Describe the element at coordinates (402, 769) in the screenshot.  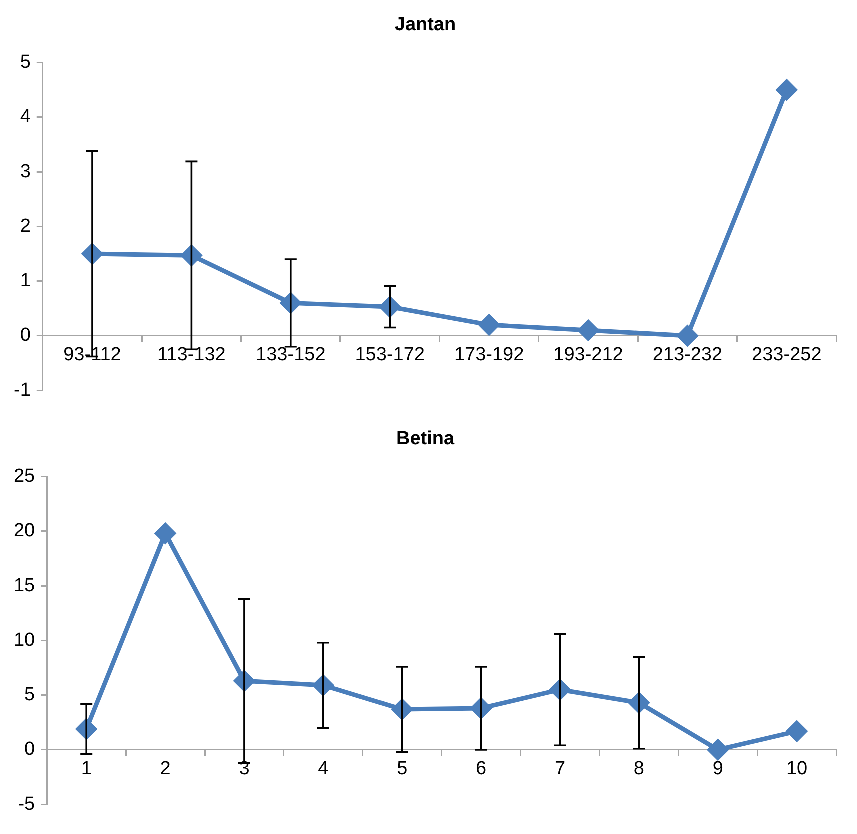
I see `x-tick-label: 5` at that location.